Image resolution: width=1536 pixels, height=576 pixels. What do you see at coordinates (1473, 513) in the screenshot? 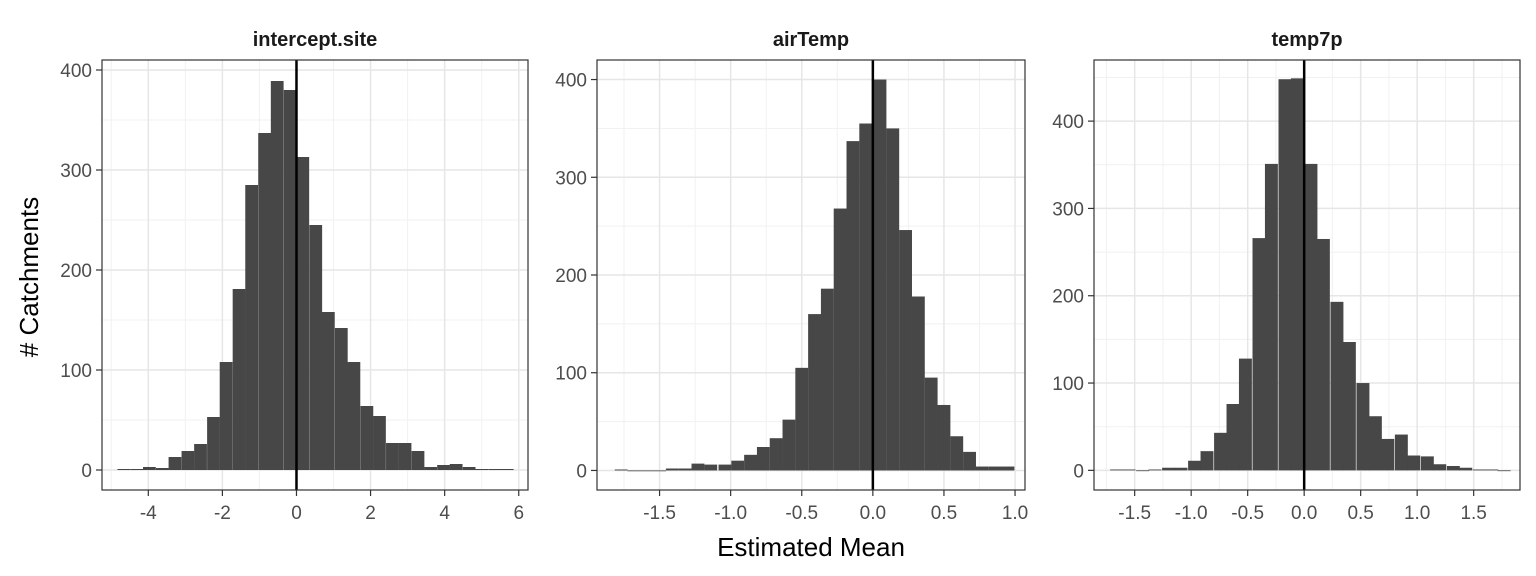
I see `x-tick-label: 1.5` at bounding box center [1473, 513].